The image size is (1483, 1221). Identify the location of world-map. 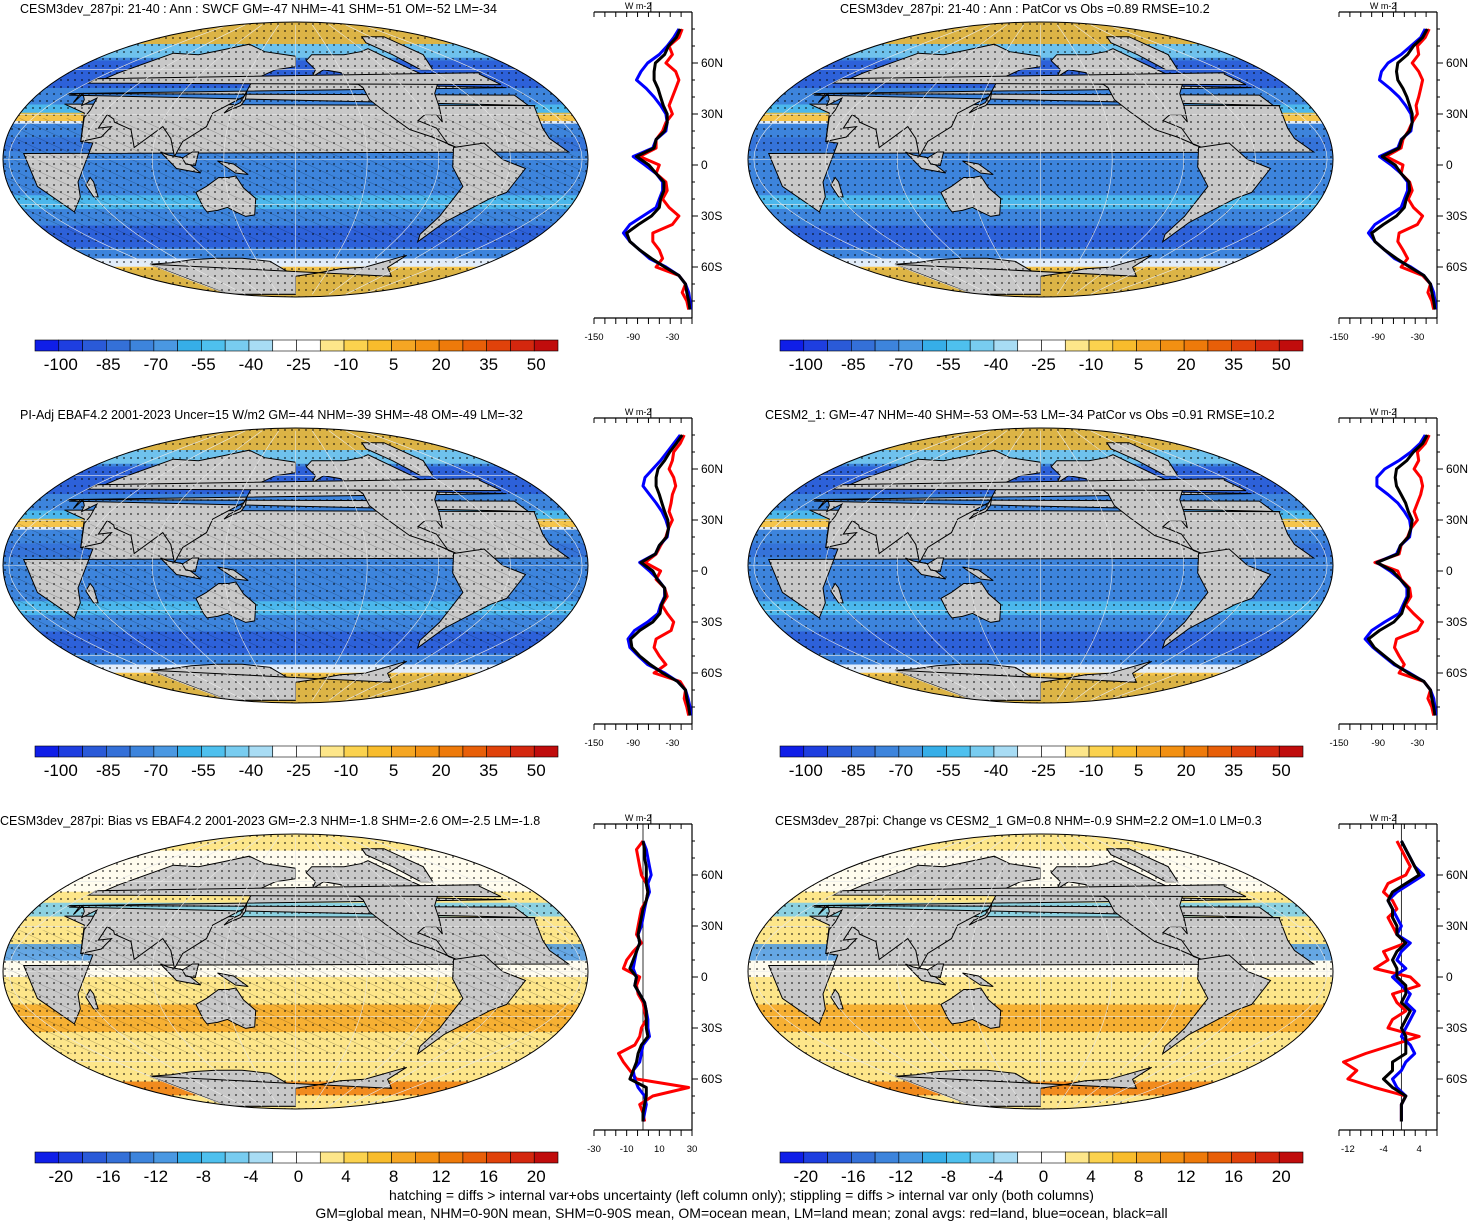
(295, 971).